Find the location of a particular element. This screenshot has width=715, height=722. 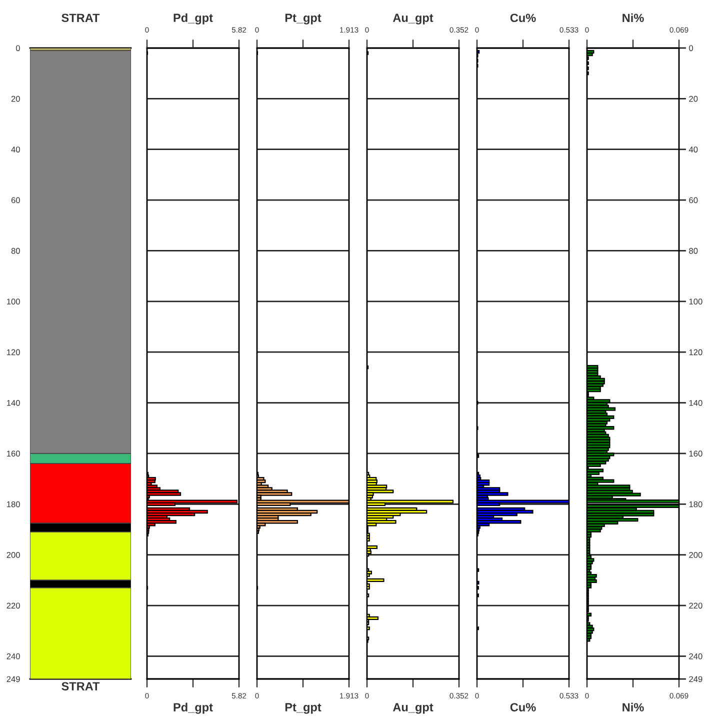

x-axis-title: STRAT is located at coordinates (81, 686).